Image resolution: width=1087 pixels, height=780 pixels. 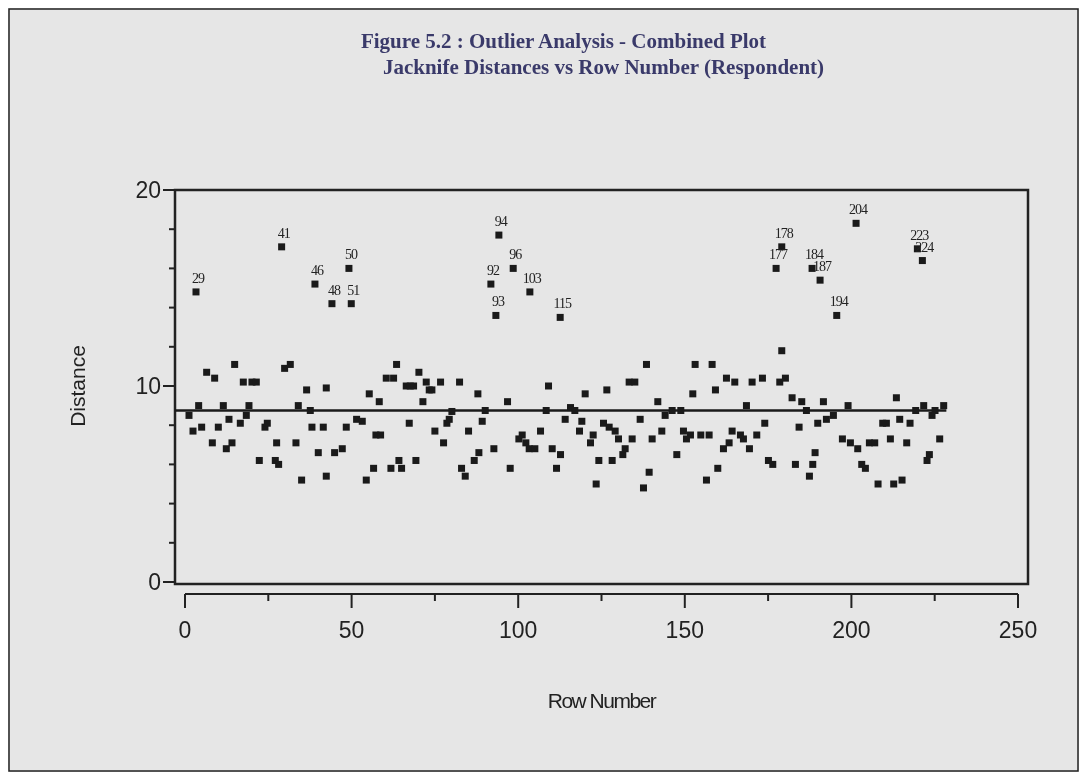 I want to click on y-tick-label: 20, so click(x=148, y=190).